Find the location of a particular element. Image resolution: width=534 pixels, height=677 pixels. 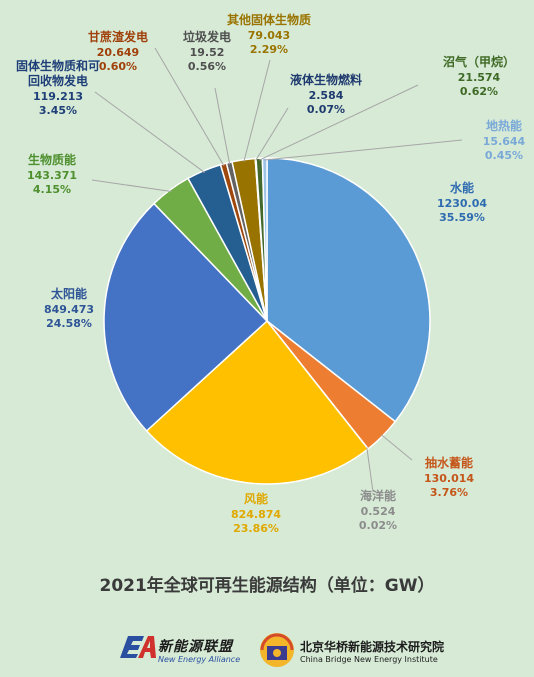

slice-label-name-1: 抽水蓄能 is located at coordinates (449, 462).